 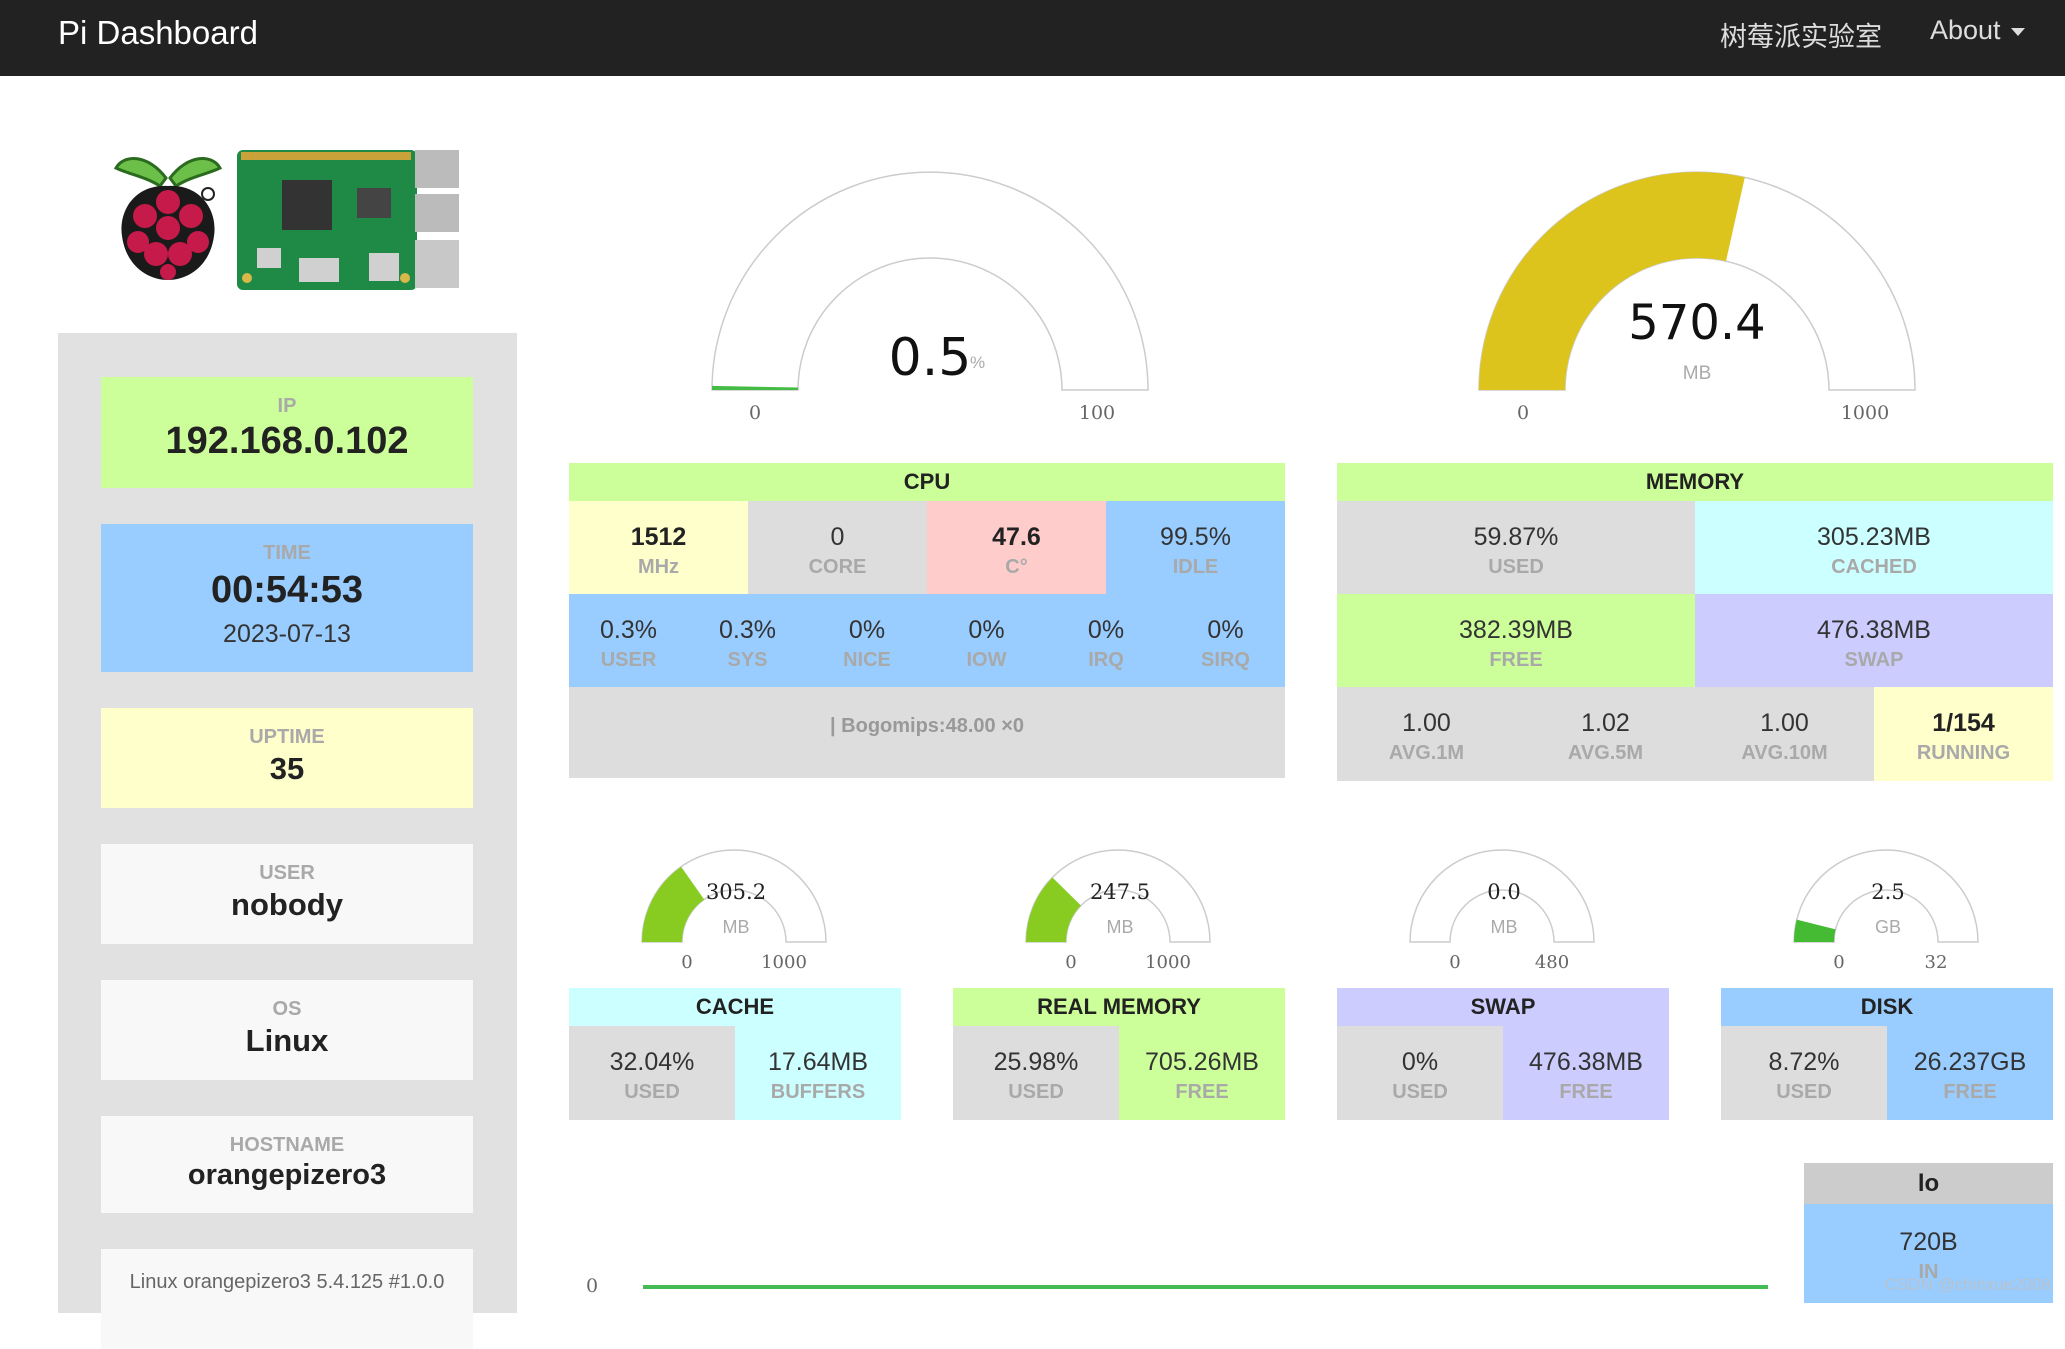 I want to click on about-label: About, so click(x=1965, y=30).